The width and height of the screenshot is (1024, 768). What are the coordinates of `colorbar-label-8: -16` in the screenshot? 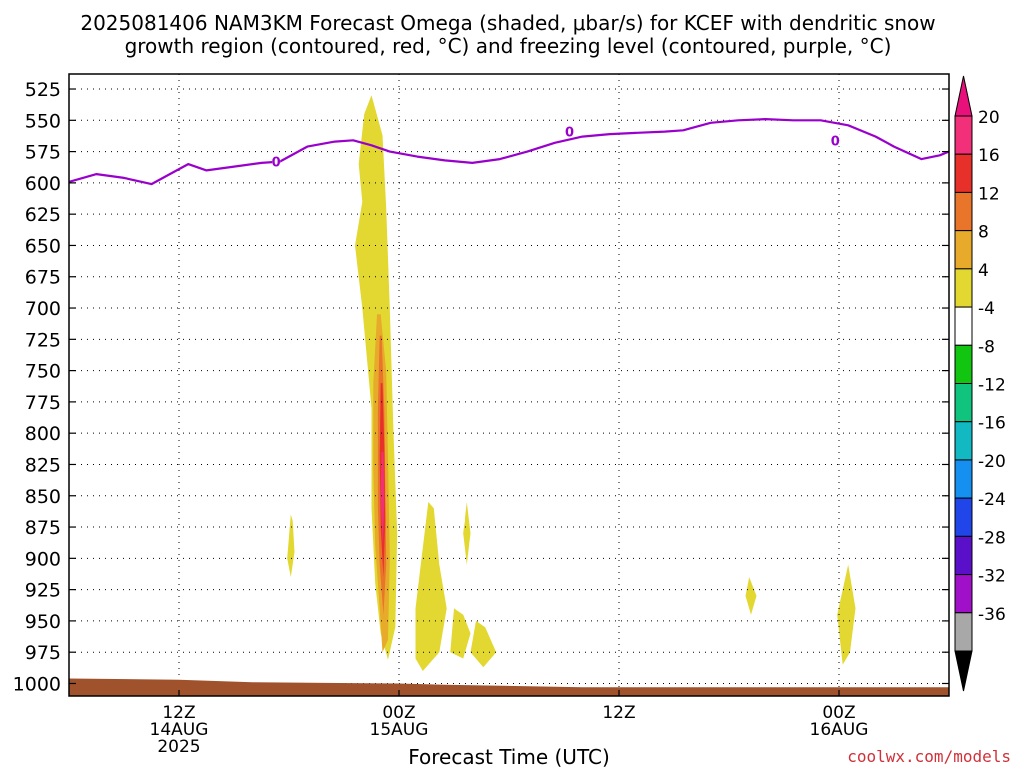 It's located at (992, 424).